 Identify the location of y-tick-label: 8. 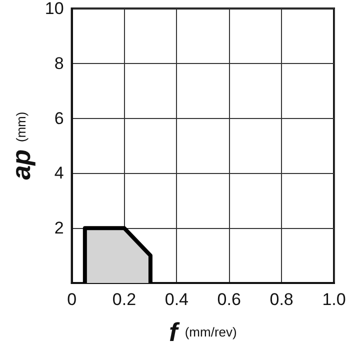
(59, 63).